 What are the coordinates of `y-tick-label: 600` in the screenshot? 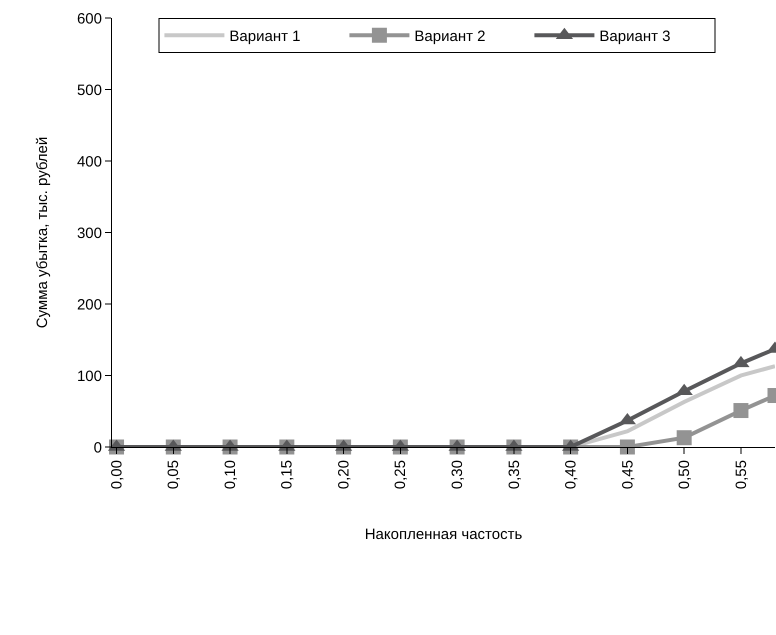 It's located at (89, 19).